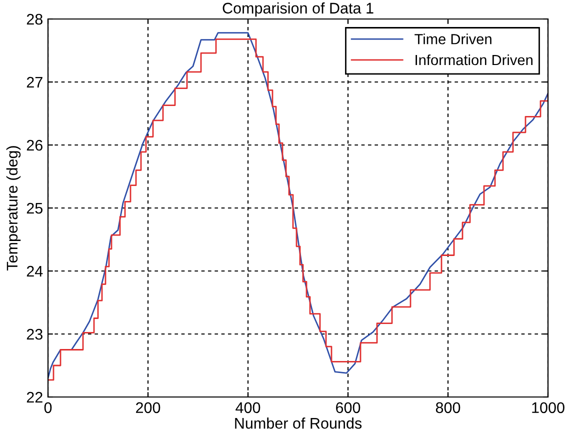 This screenshot has height=438, width=565. I want to click on y-tick-label: 24, so click(34, 271).